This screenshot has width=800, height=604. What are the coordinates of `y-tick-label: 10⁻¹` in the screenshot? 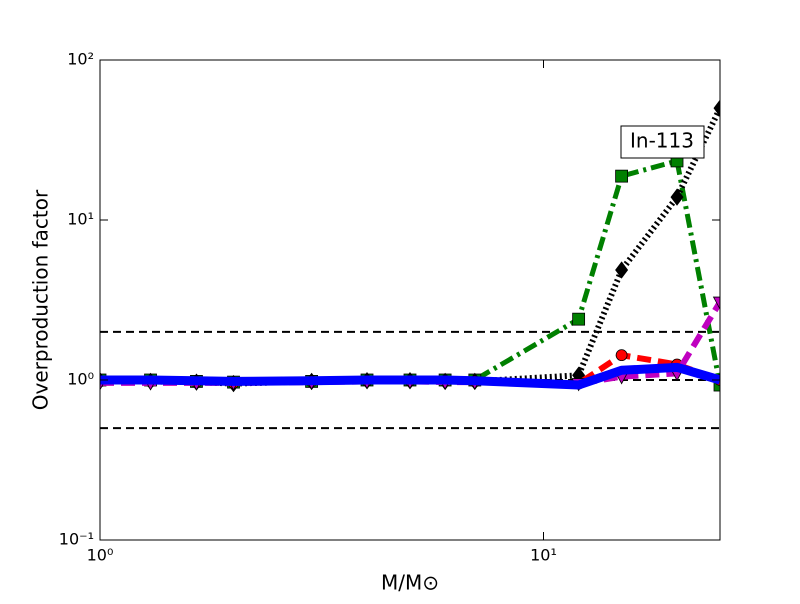 It's located at (76, 539).